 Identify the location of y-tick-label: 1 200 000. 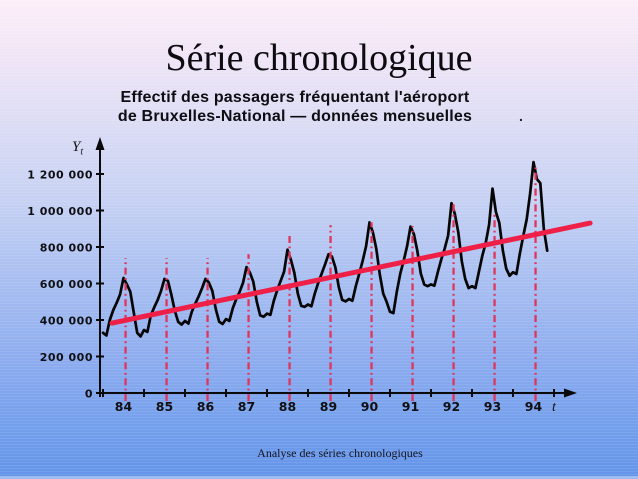
(60, 175).